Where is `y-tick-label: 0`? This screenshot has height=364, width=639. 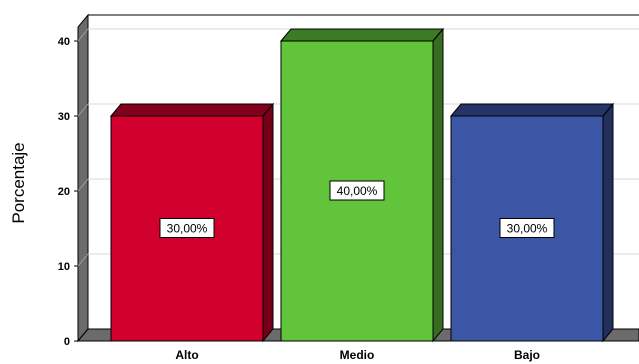
y-tick-label: 0 is located at coordinates (67, 342).